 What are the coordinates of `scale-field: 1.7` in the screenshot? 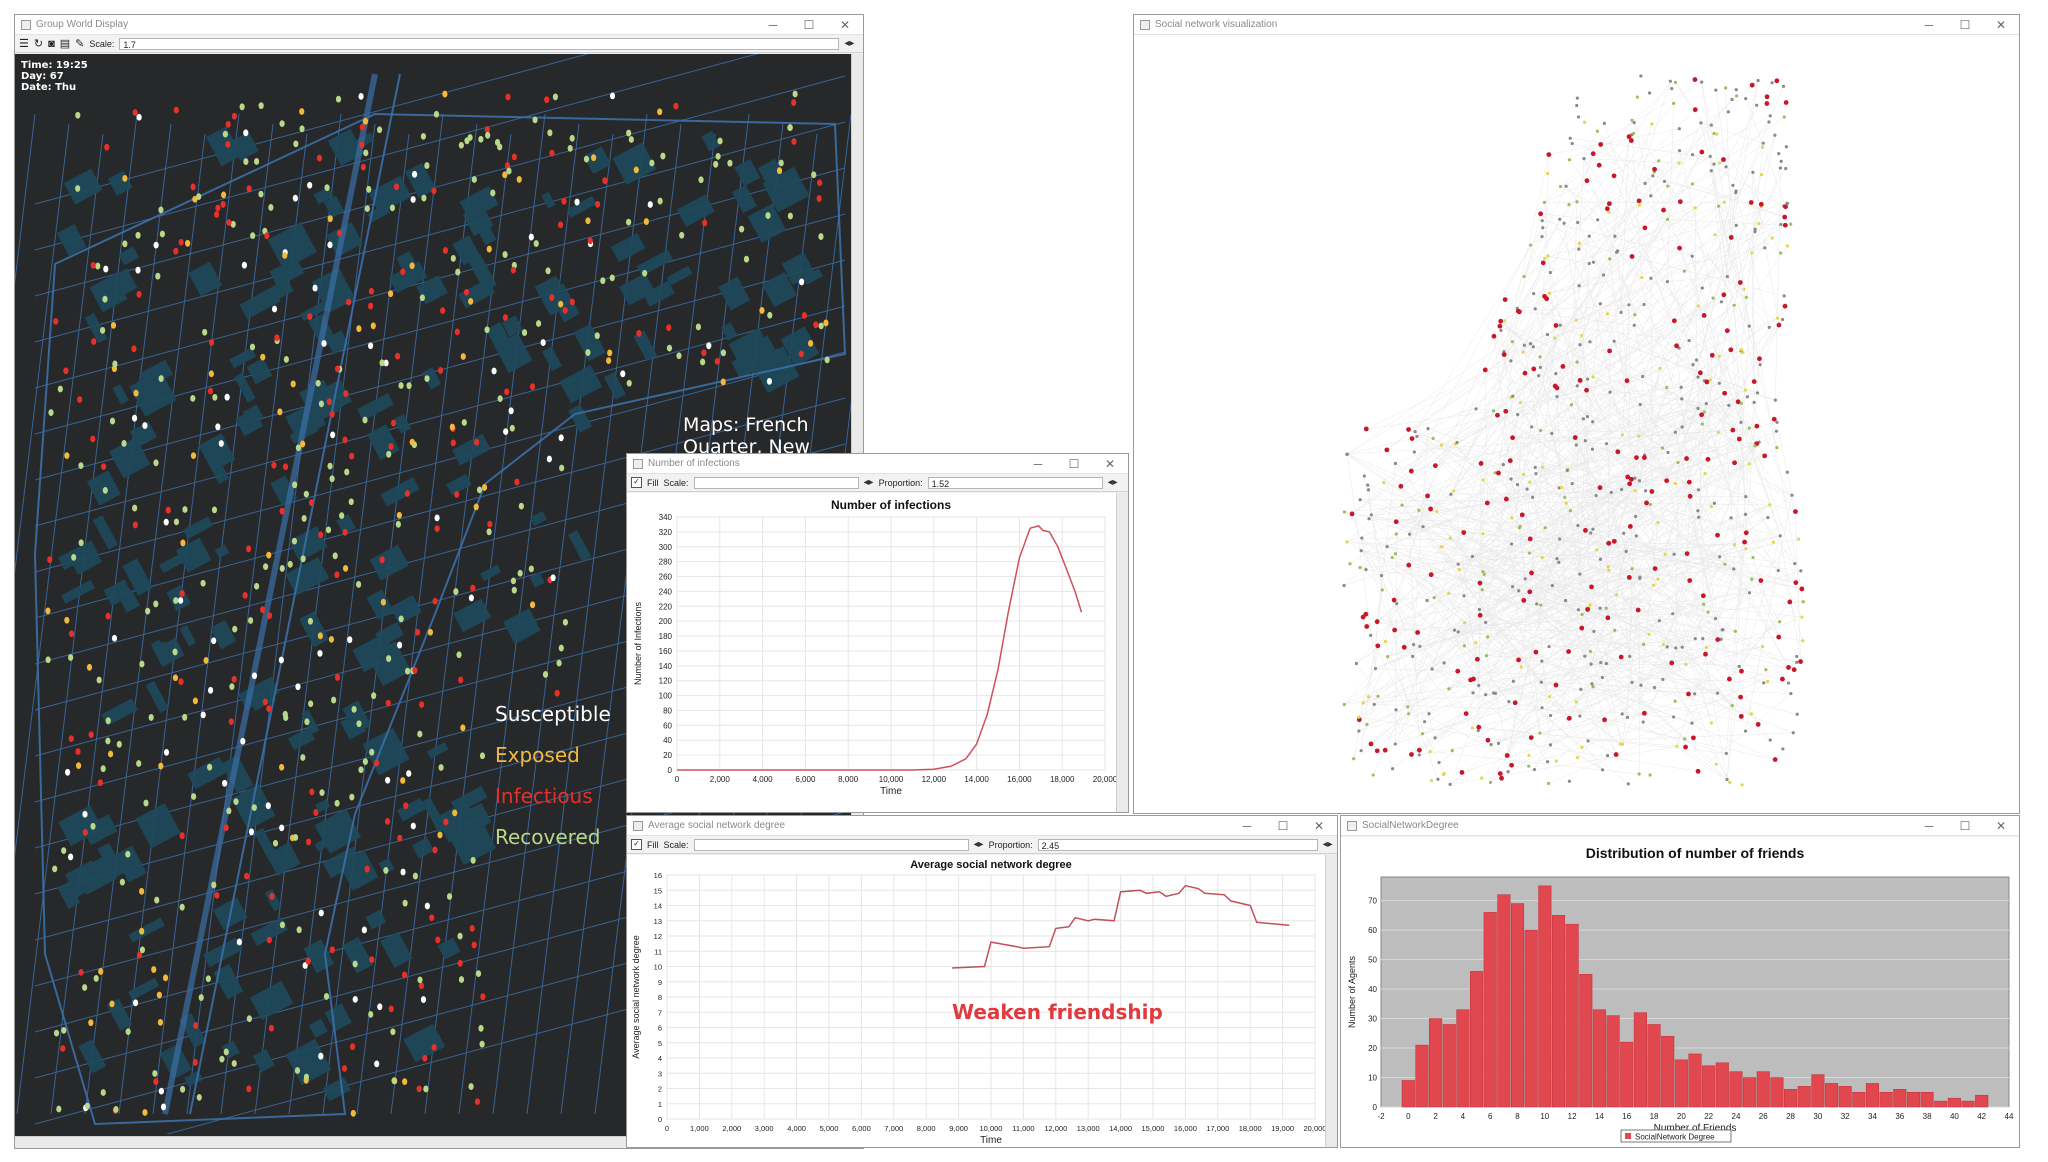 It's located at (479, 43).